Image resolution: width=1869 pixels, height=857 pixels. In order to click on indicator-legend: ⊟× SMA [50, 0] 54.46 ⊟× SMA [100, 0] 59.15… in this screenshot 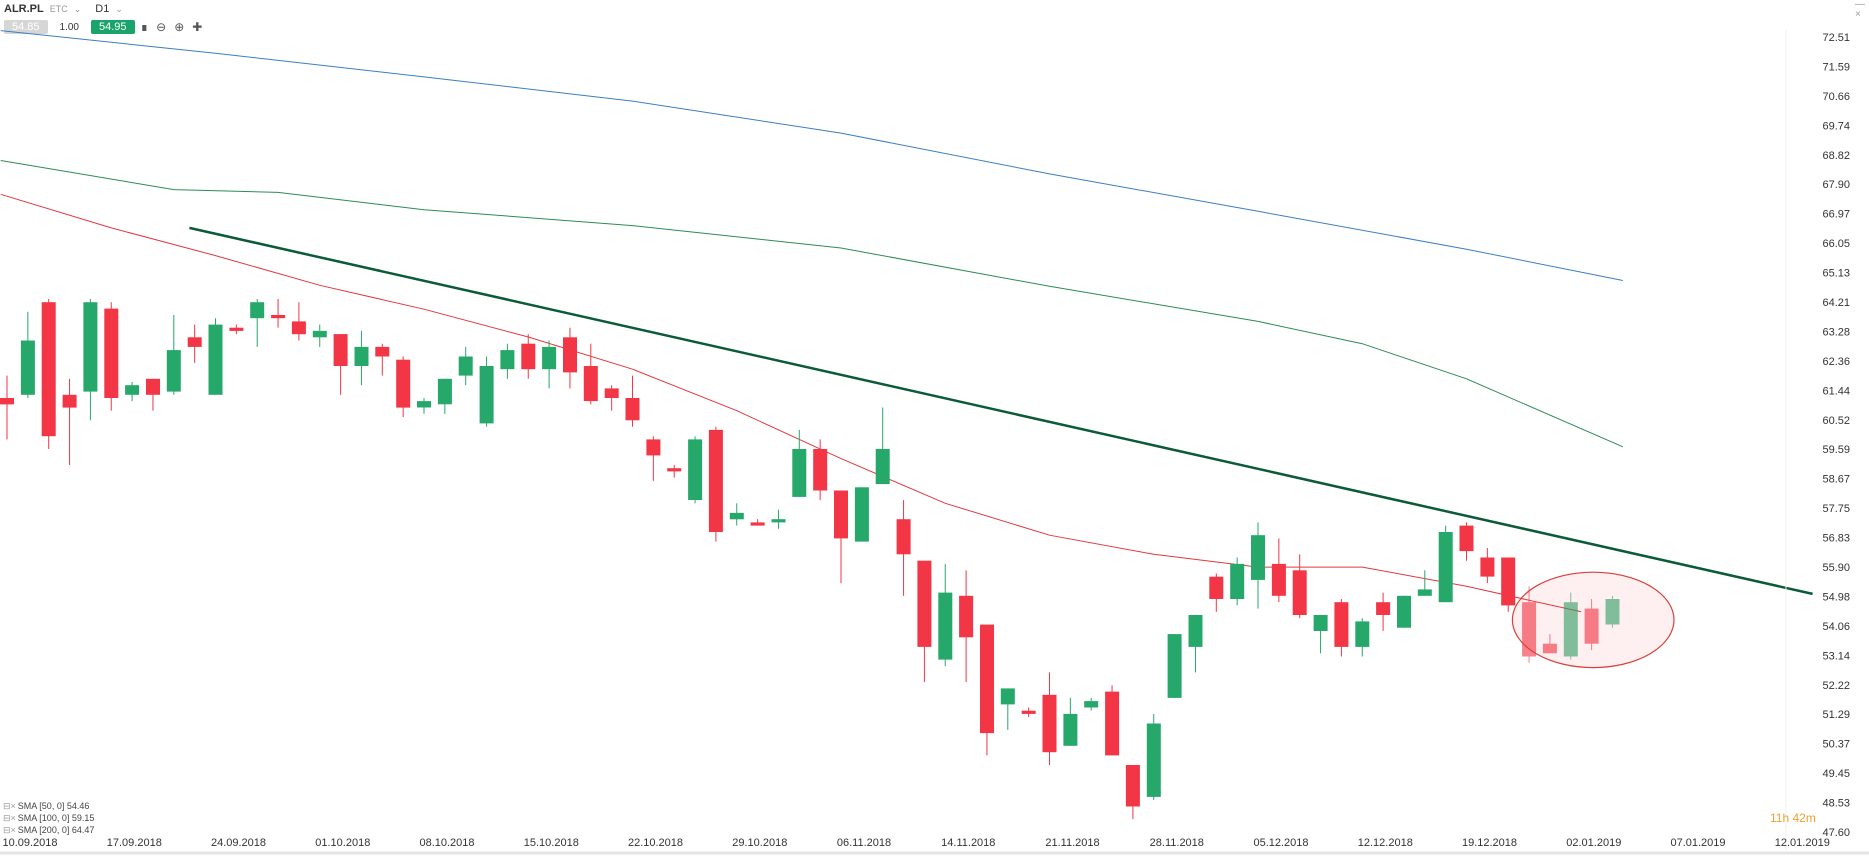, I will do `click(48, 818)`.